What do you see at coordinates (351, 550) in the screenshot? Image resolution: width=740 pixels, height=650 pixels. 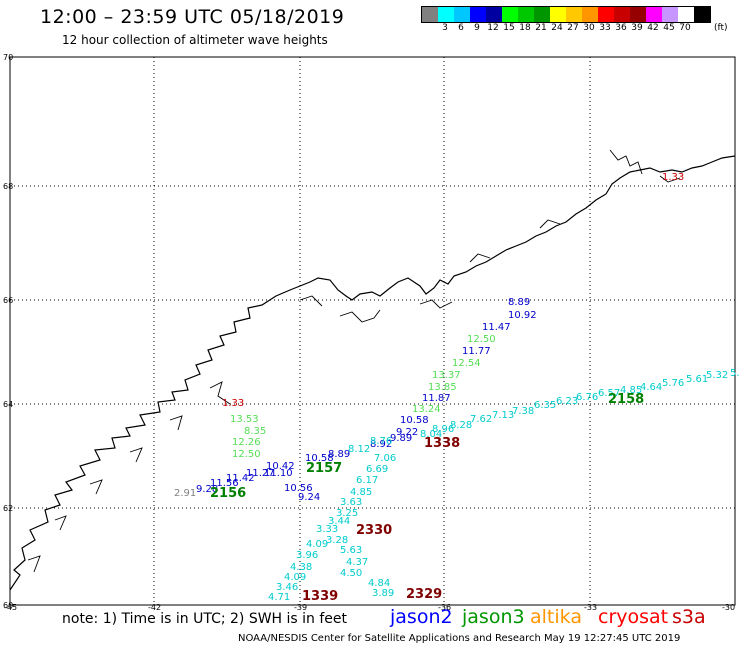 I see `s3a-value: 5.63` at bounding box center [351, 550].